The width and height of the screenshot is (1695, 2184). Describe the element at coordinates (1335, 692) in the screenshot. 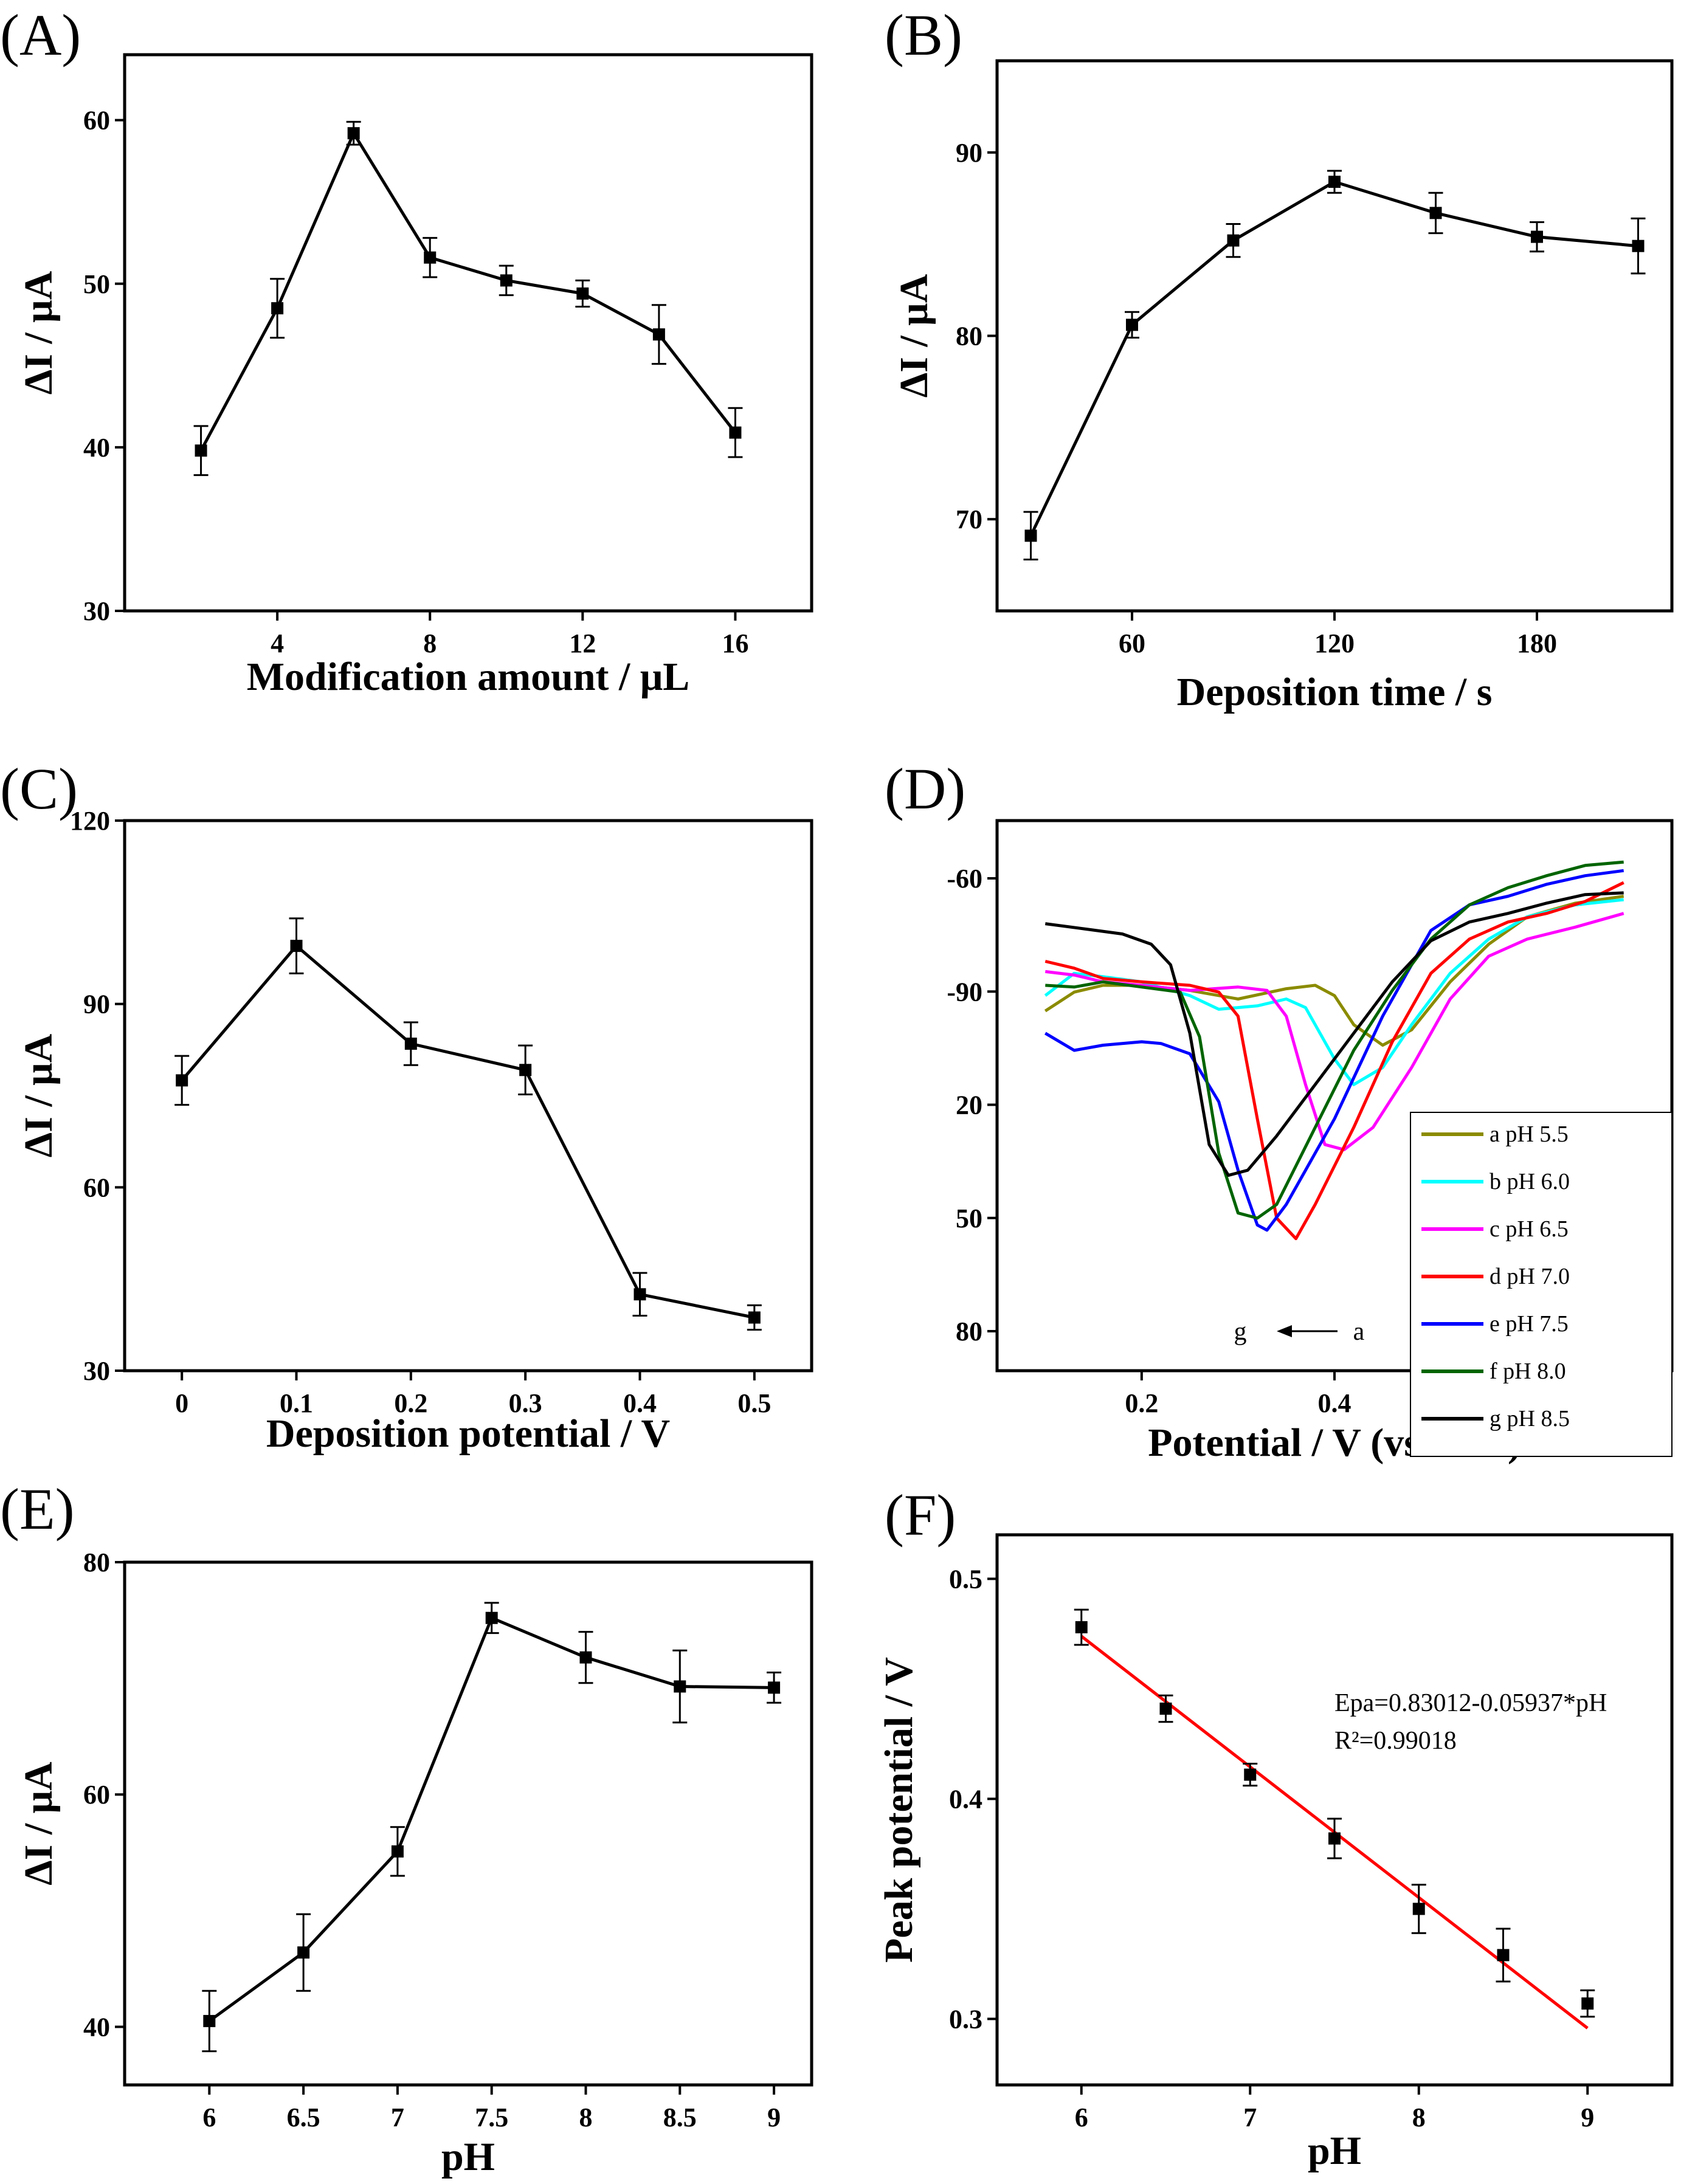

I see `x-axis-title: Deposition time / s` at that location.